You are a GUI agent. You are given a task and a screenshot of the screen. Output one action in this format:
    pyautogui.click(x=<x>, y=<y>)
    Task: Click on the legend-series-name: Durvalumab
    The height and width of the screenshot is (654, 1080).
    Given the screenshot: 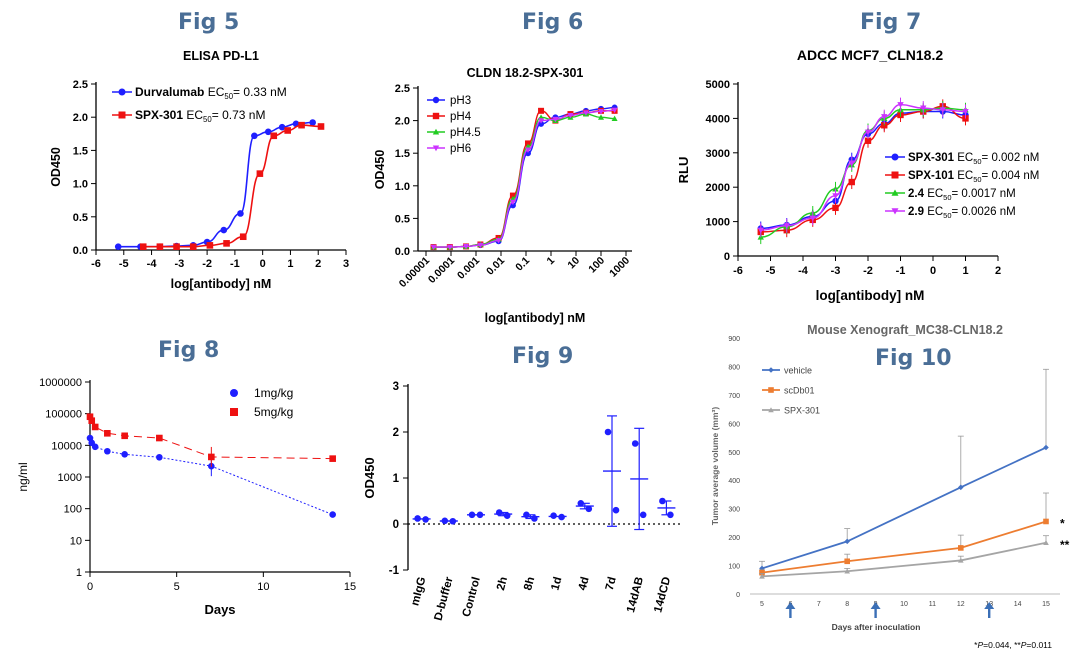 What is the action you would take?
    pyautogui.click(x=171, y=92)
    